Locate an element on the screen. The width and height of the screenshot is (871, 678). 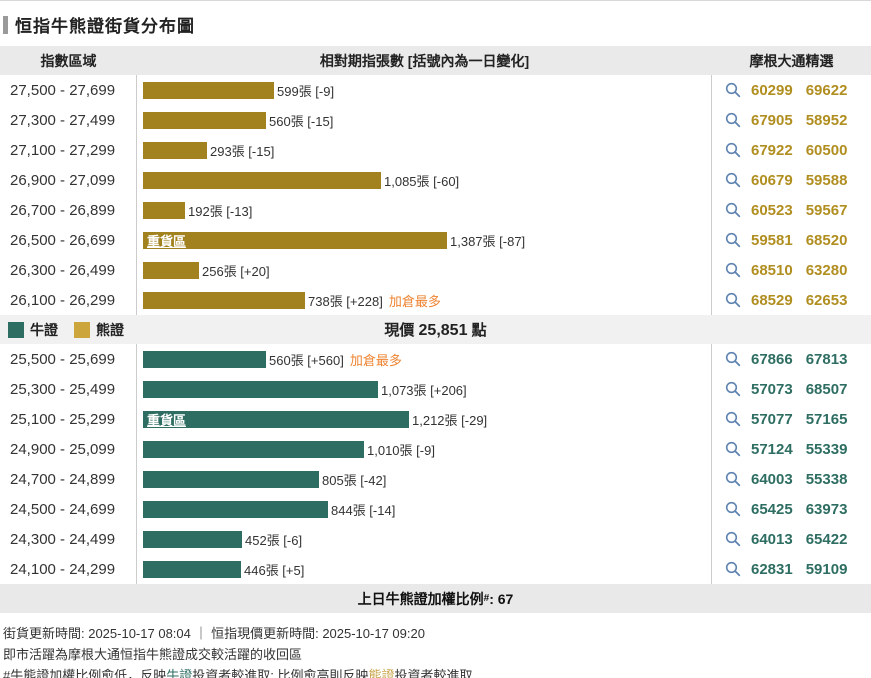
max-add-note: 加倉最多 is located at coordinates (375, 360).